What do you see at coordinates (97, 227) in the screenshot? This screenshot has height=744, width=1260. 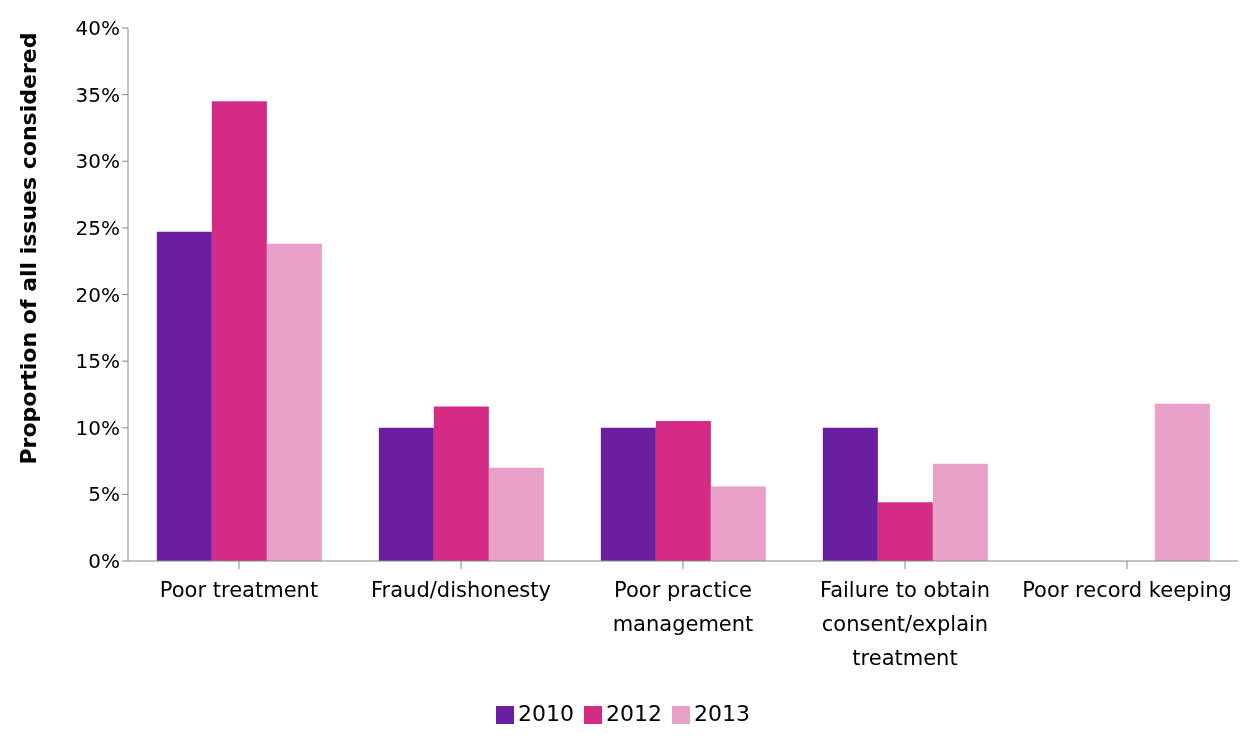 I see `y-tick-label: 25%` at bounding box center [97, 227].